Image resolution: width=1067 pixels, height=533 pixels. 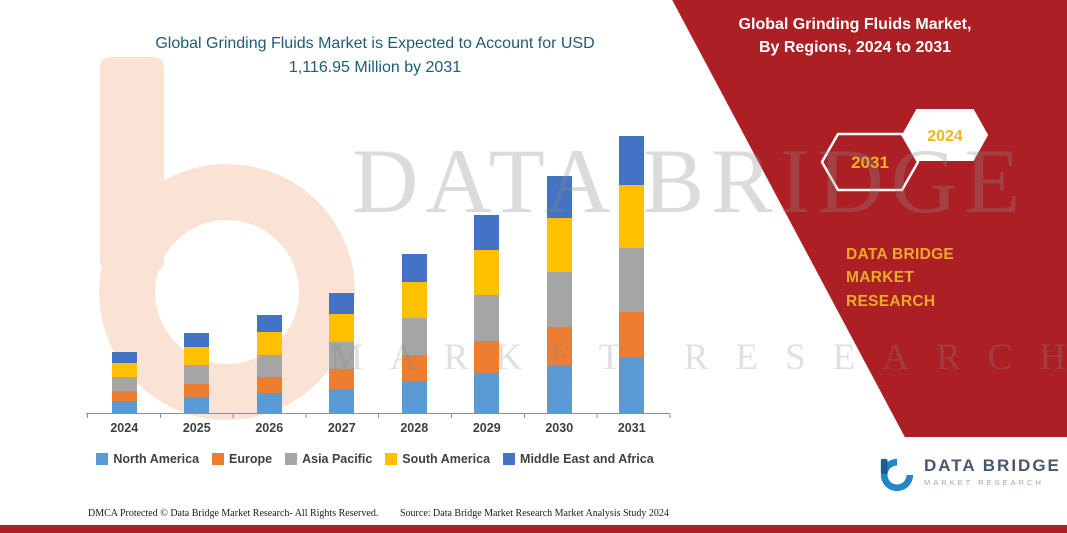 What do you see at coordinates (559, 245) in the screenshot?
I see `bar-segment-2030-south-america` at bounding box center [559, 245].